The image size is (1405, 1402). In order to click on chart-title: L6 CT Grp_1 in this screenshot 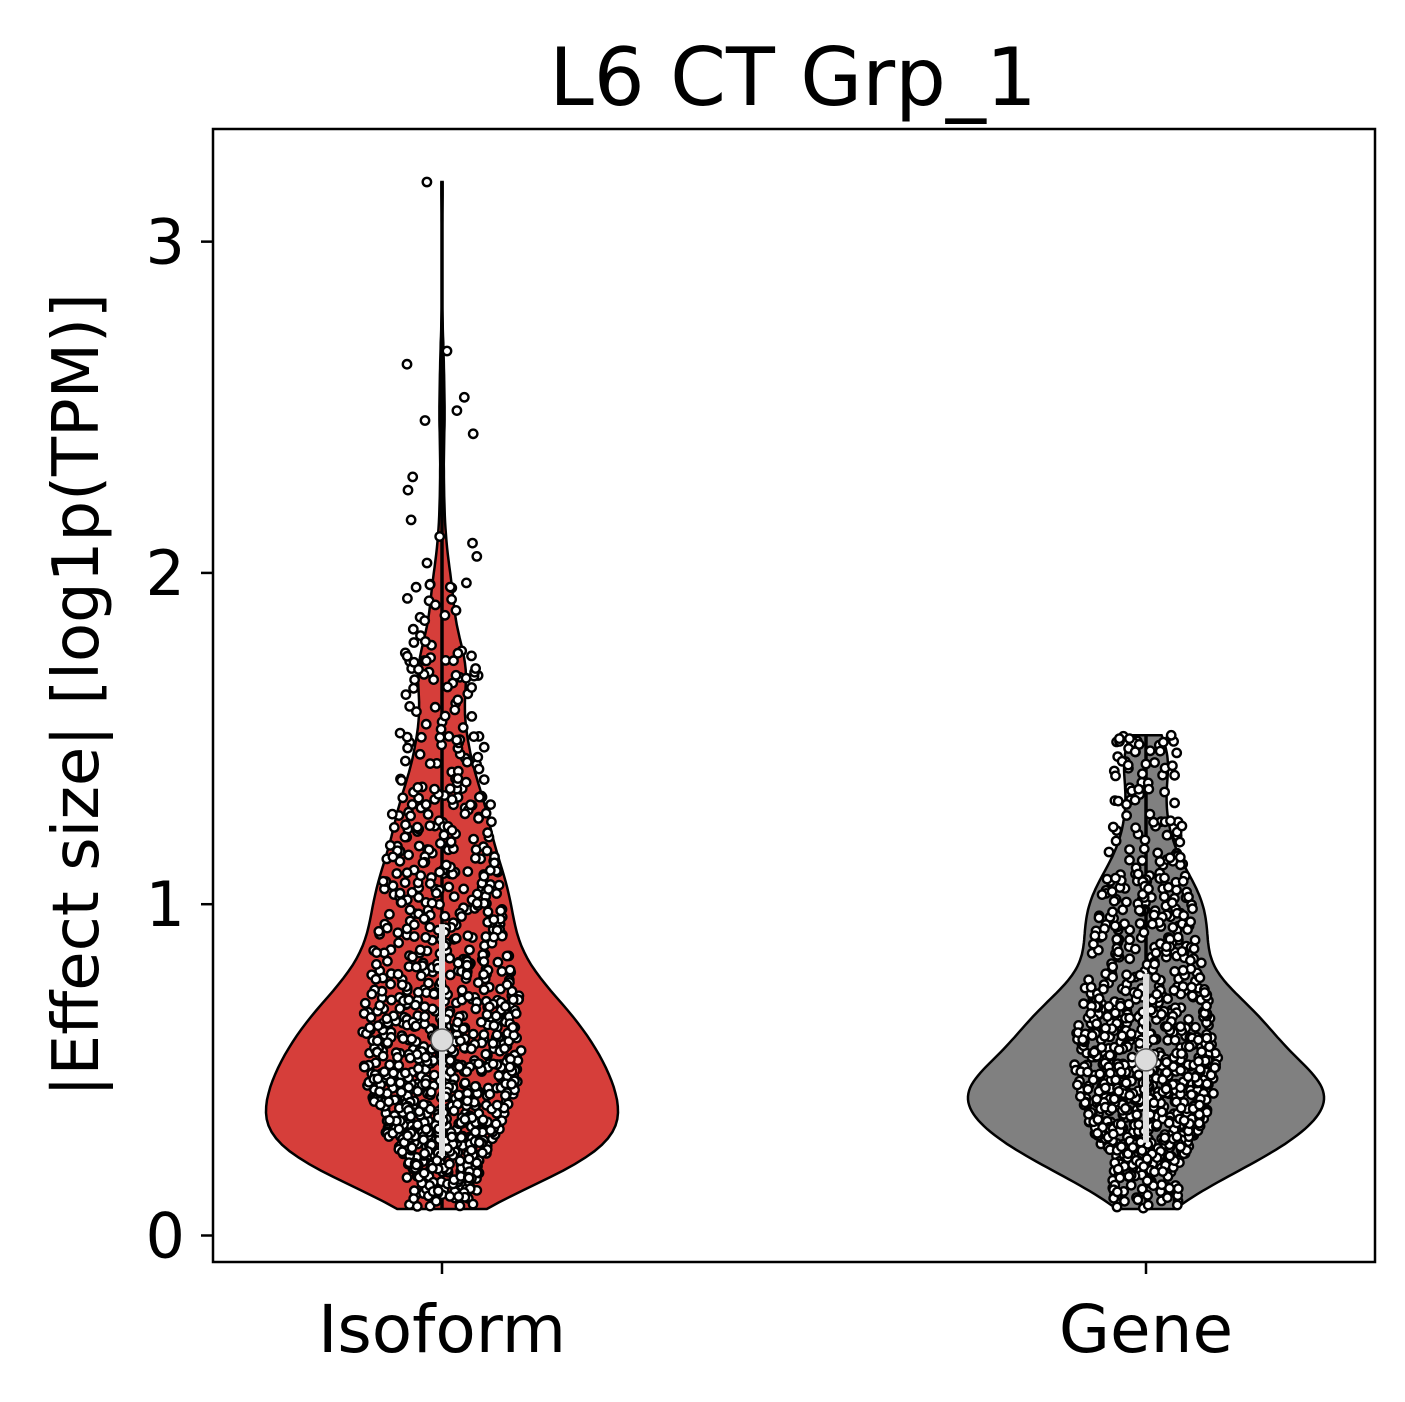, I will do `click(793, 77)`.